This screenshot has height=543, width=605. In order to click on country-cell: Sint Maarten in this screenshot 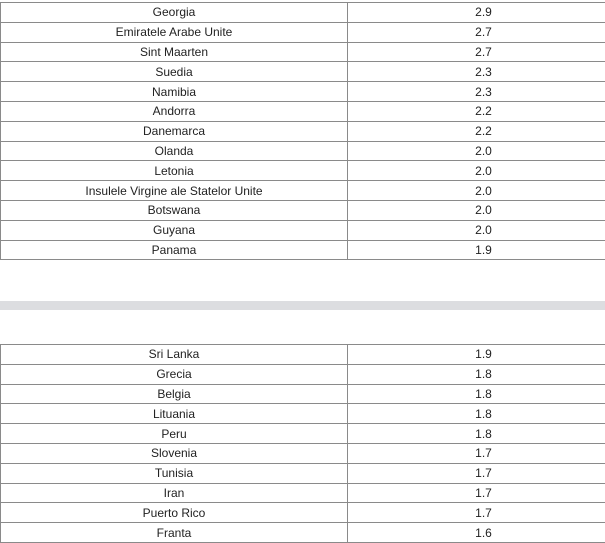, I will do `click(174, 52)`.